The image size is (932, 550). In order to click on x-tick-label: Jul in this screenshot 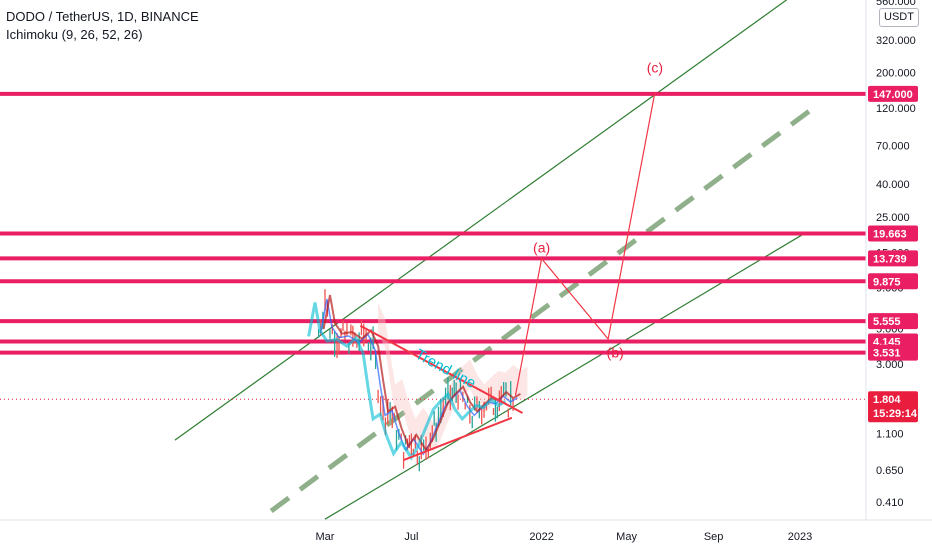, I will do `click(411, 537)`.